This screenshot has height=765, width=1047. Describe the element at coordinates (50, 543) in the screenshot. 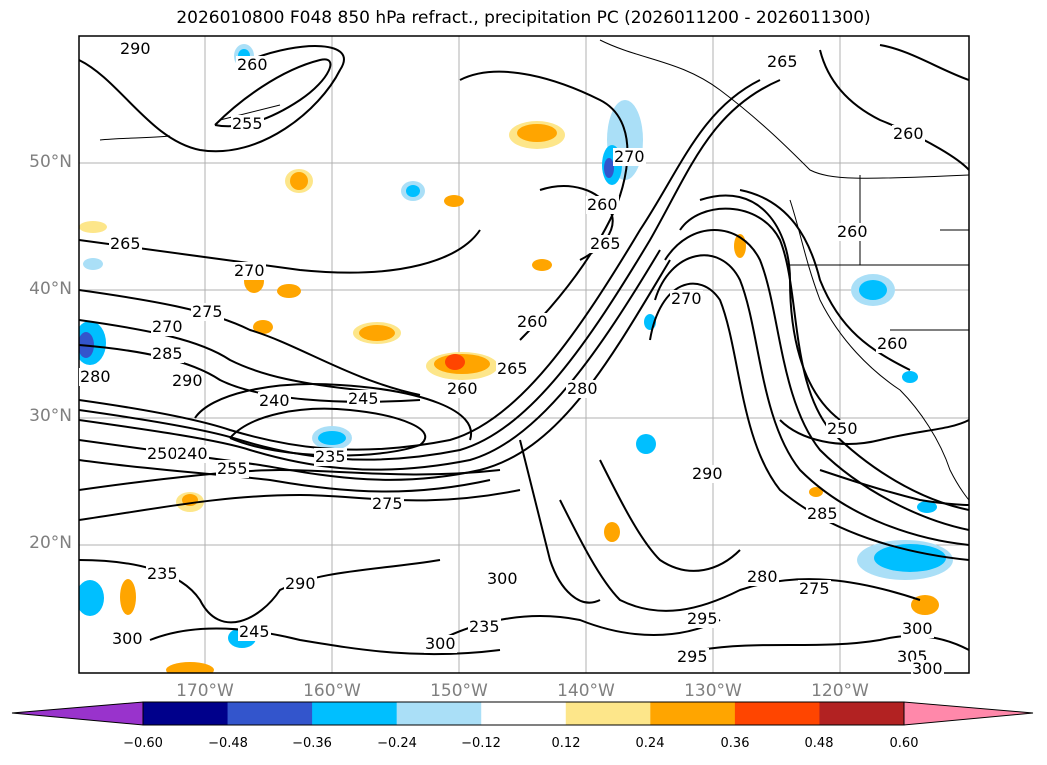

I see `lat-label-20n: 20°N` at that location.